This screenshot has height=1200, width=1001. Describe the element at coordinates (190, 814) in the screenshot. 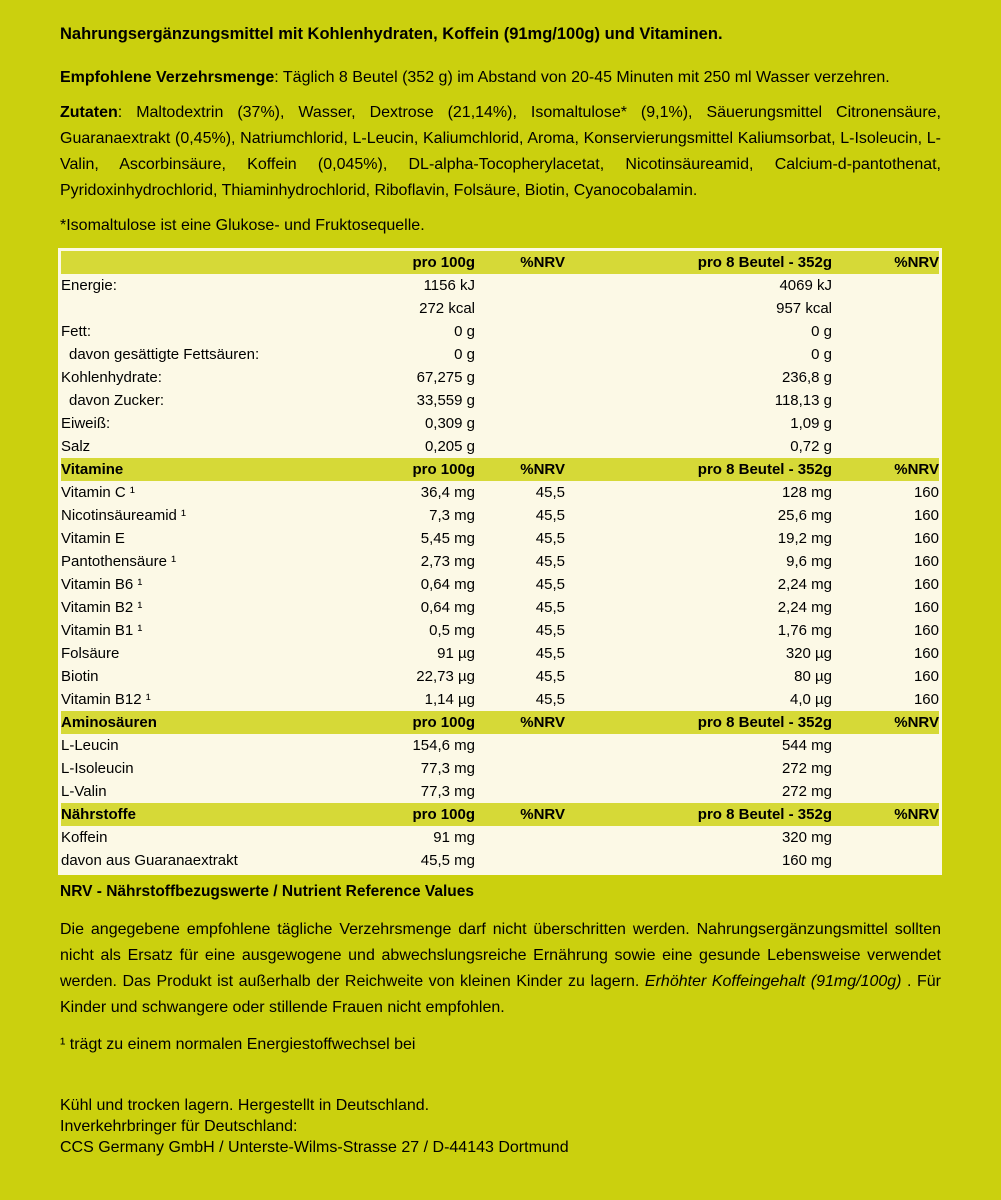

I see `section-title: Nährstoffe` at that location.